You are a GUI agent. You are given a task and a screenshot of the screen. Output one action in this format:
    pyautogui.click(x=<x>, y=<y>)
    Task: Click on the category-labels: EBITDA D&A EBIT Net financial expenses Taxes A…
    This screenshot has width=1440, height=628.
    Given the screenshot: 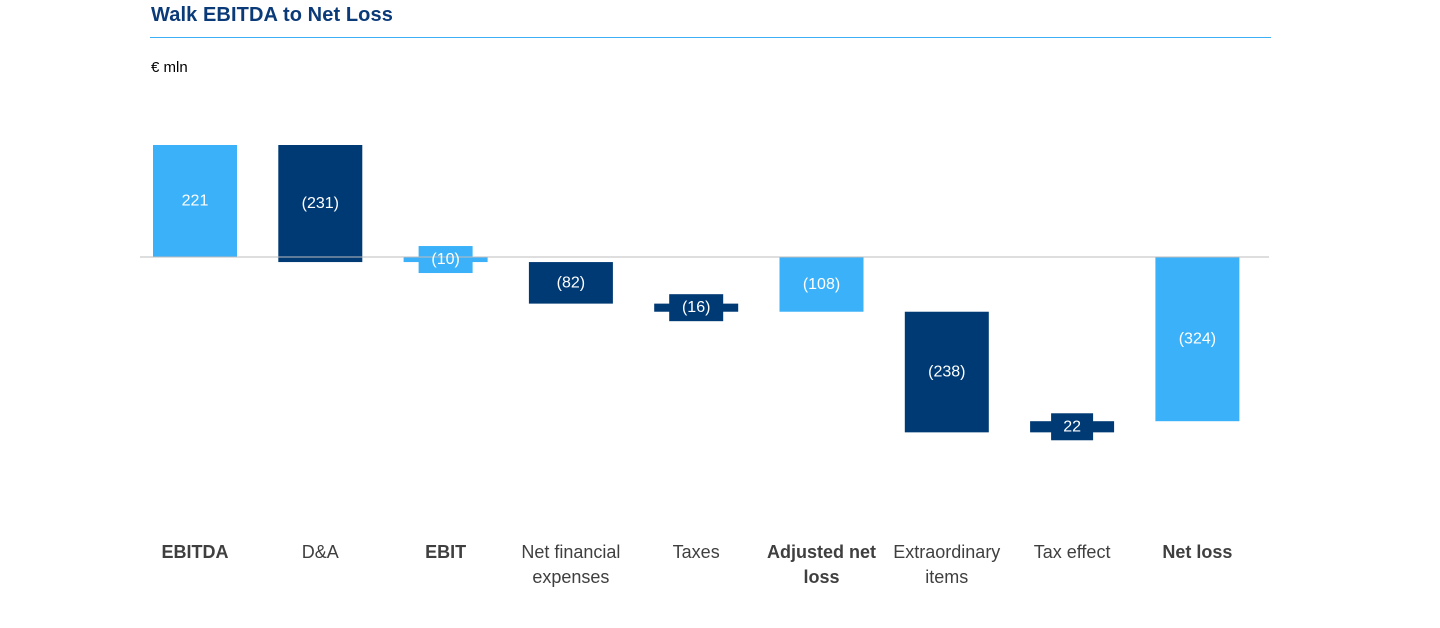 What is the action you would take?
    pyautogui.click(x=697, y=564)
    